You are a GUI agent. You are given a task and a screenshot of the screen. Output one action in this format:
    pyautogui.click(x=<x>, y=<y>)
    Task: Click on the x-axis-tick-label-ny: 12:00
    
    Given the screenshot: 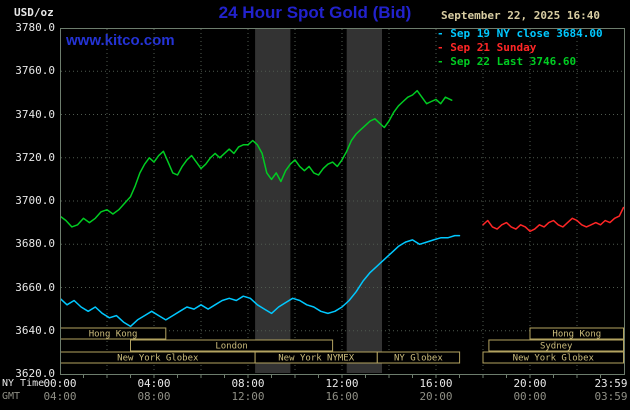 What is the action you would take?
    pyautogui.click(x=342, y=383)
    